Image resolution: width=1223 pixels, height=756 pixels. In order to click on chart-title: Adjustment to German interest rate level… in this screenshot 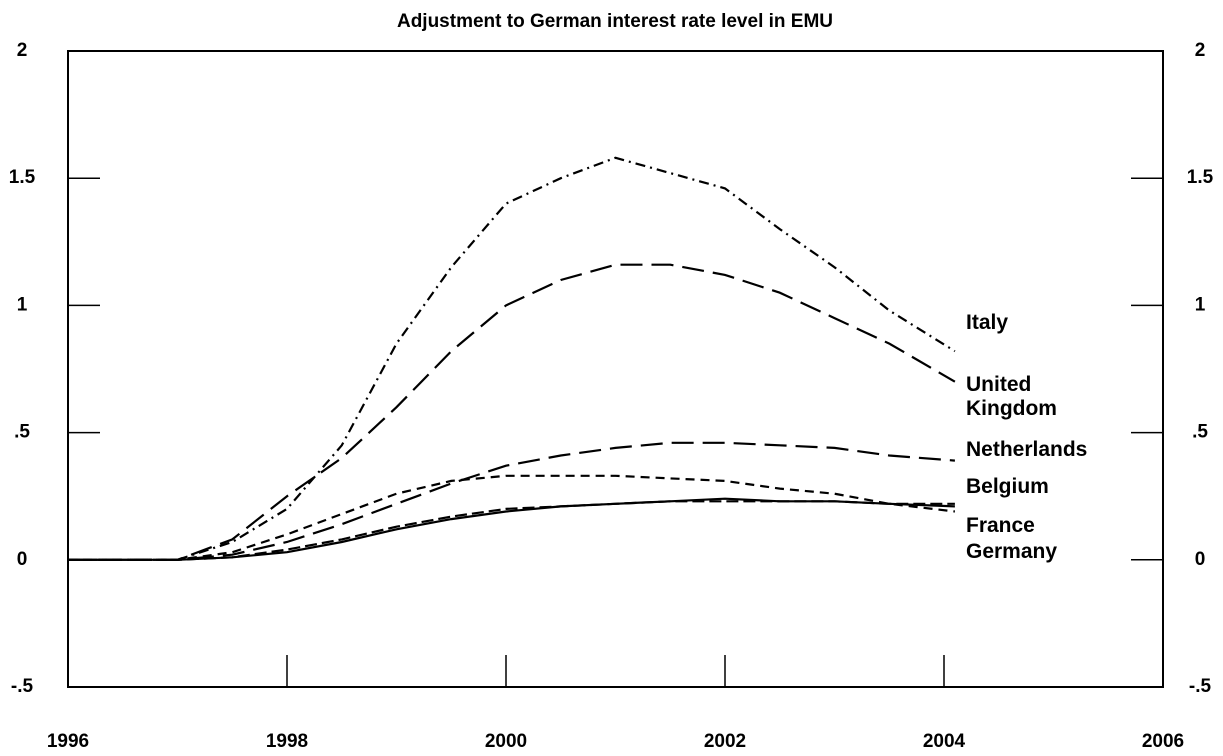, I will do `click(615, 21)`.